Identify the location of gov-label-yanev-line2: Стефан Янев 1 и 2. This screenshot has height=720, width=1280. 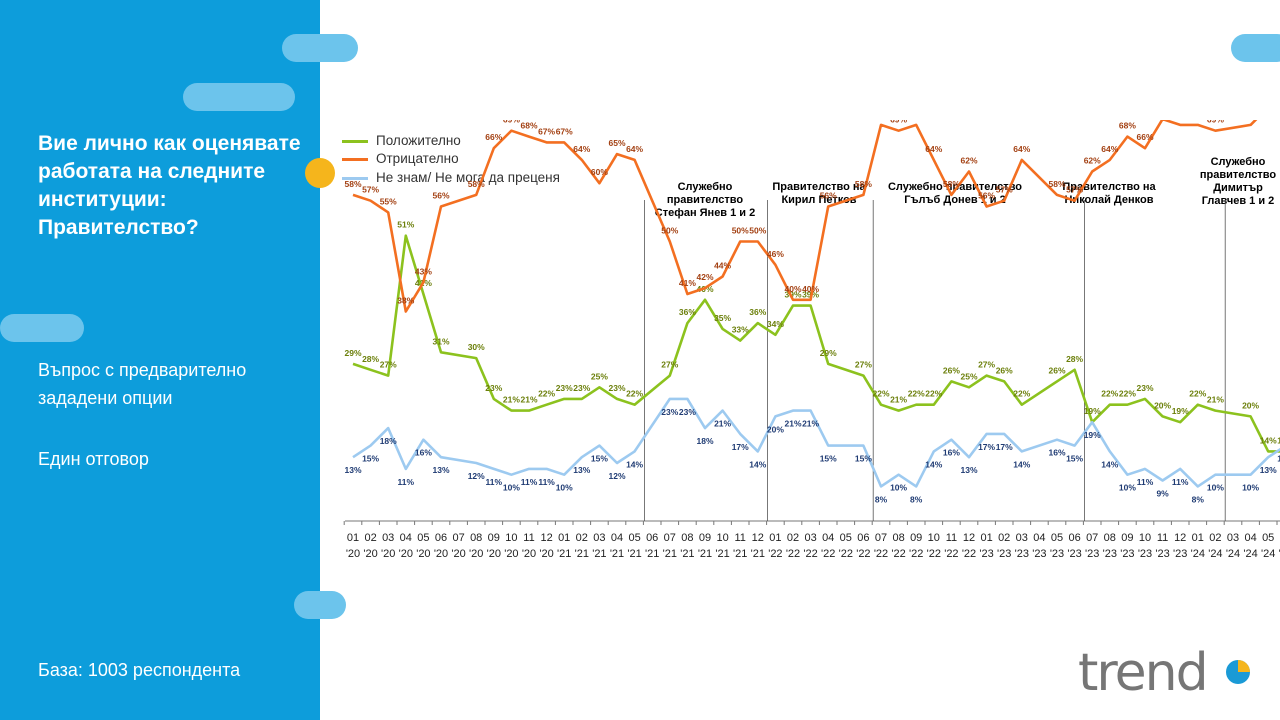
(705, 213).